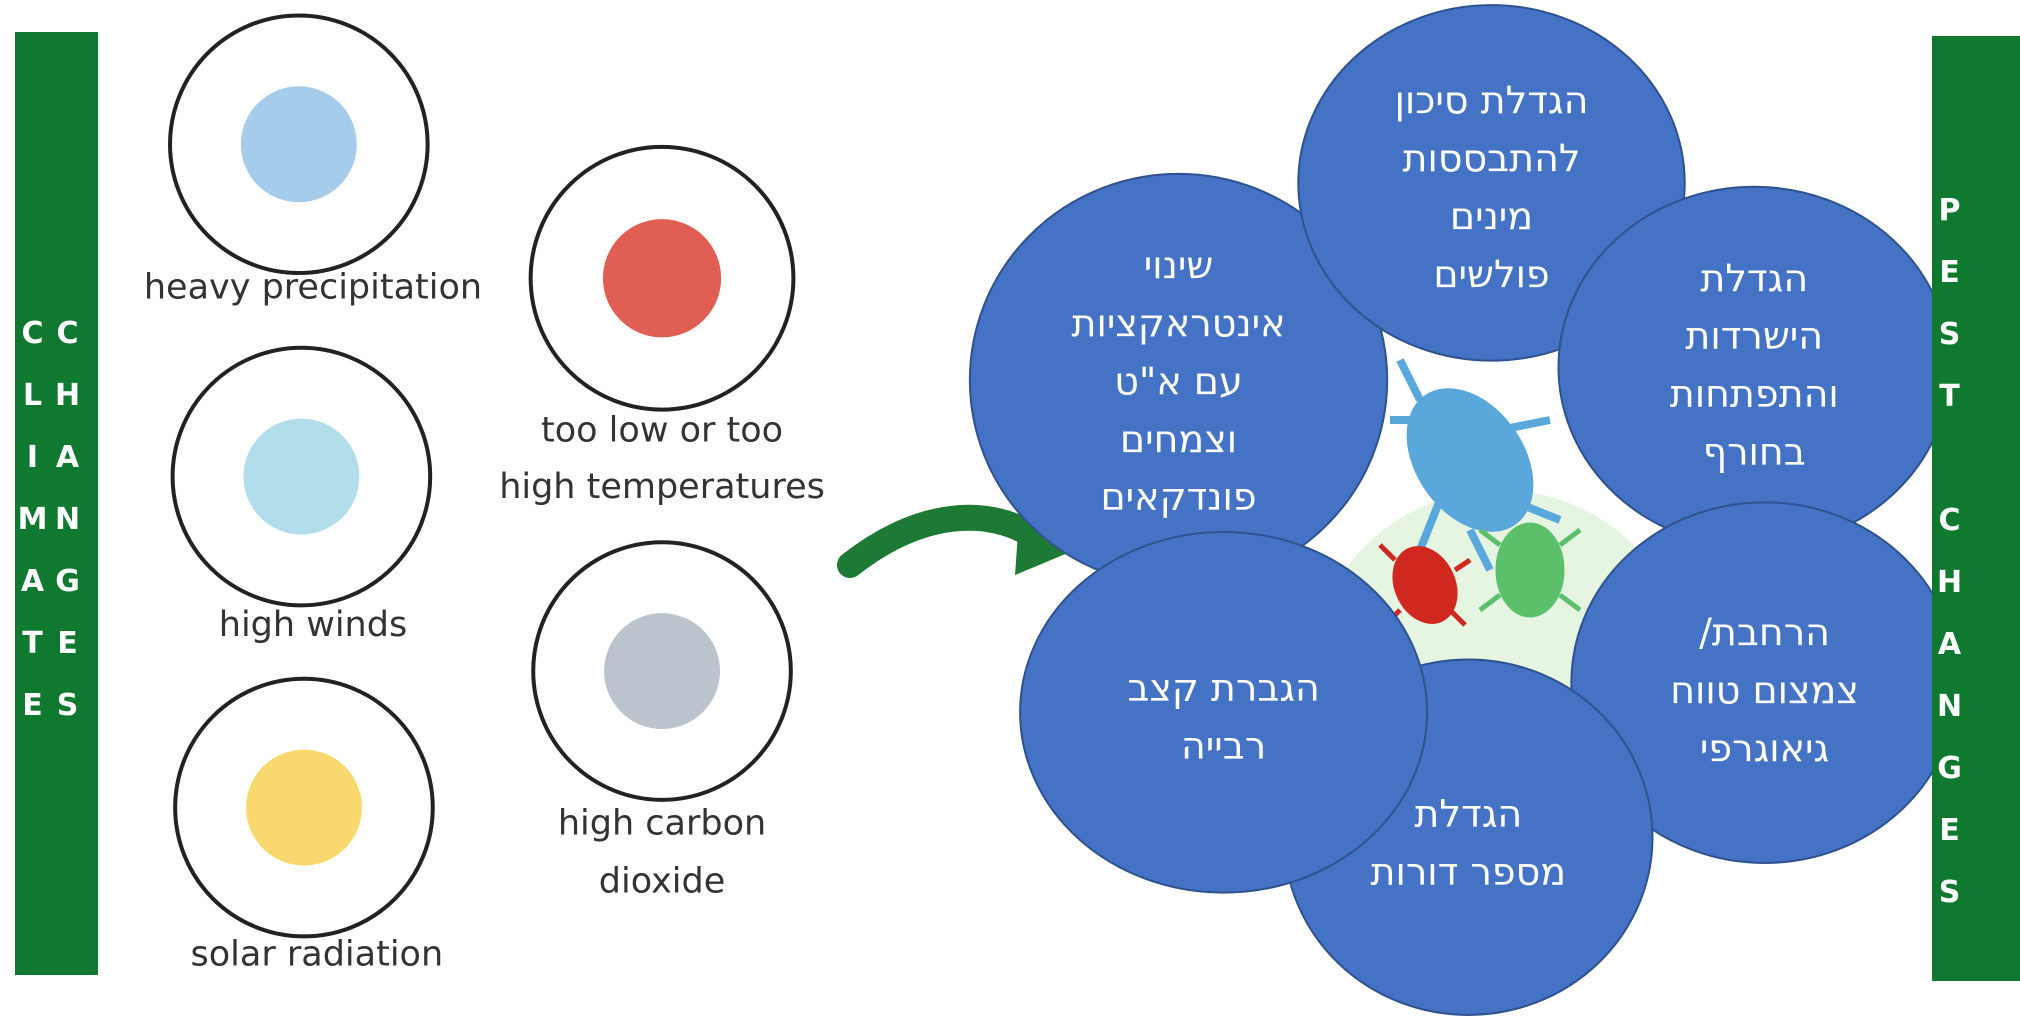 Image resolution: width=2020 pixels, height=1017 pixels. Describe the element at coordinates (1491, 274) in the screenshot. I see `pest-label: פולשים` at that location.